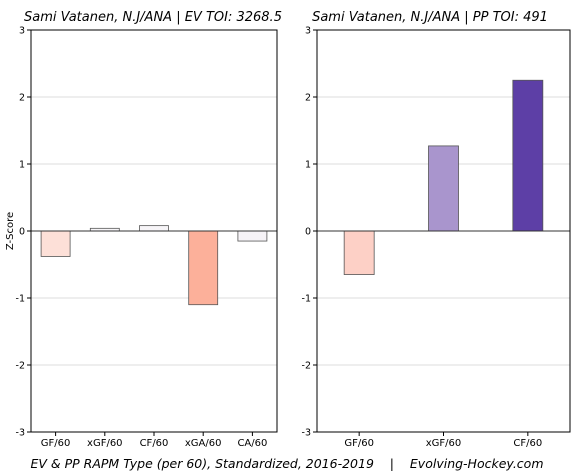 The height and width of the screenshot is (474, 575). Describe the element at coordinates (153, 17) in the screenshot. I see `chart-title: Sami Vatanen, N.J/ANA | EV TOI: 3268.5` at that location.